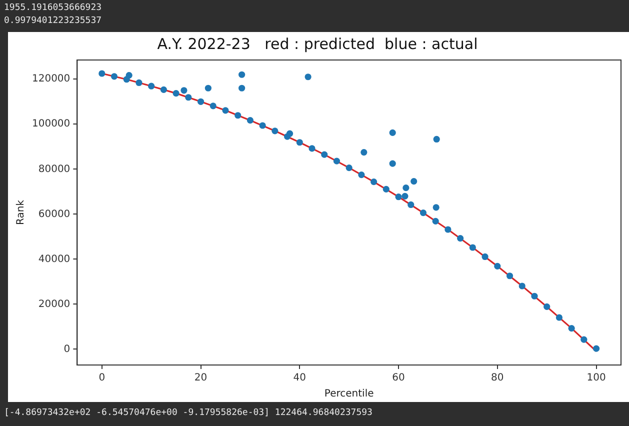 This screenshot has height=426, width=629. What do you see at coordinates (596, 378) in the screenshot?
I see `x-tick-label: 100` at bounding box center [596, 378].